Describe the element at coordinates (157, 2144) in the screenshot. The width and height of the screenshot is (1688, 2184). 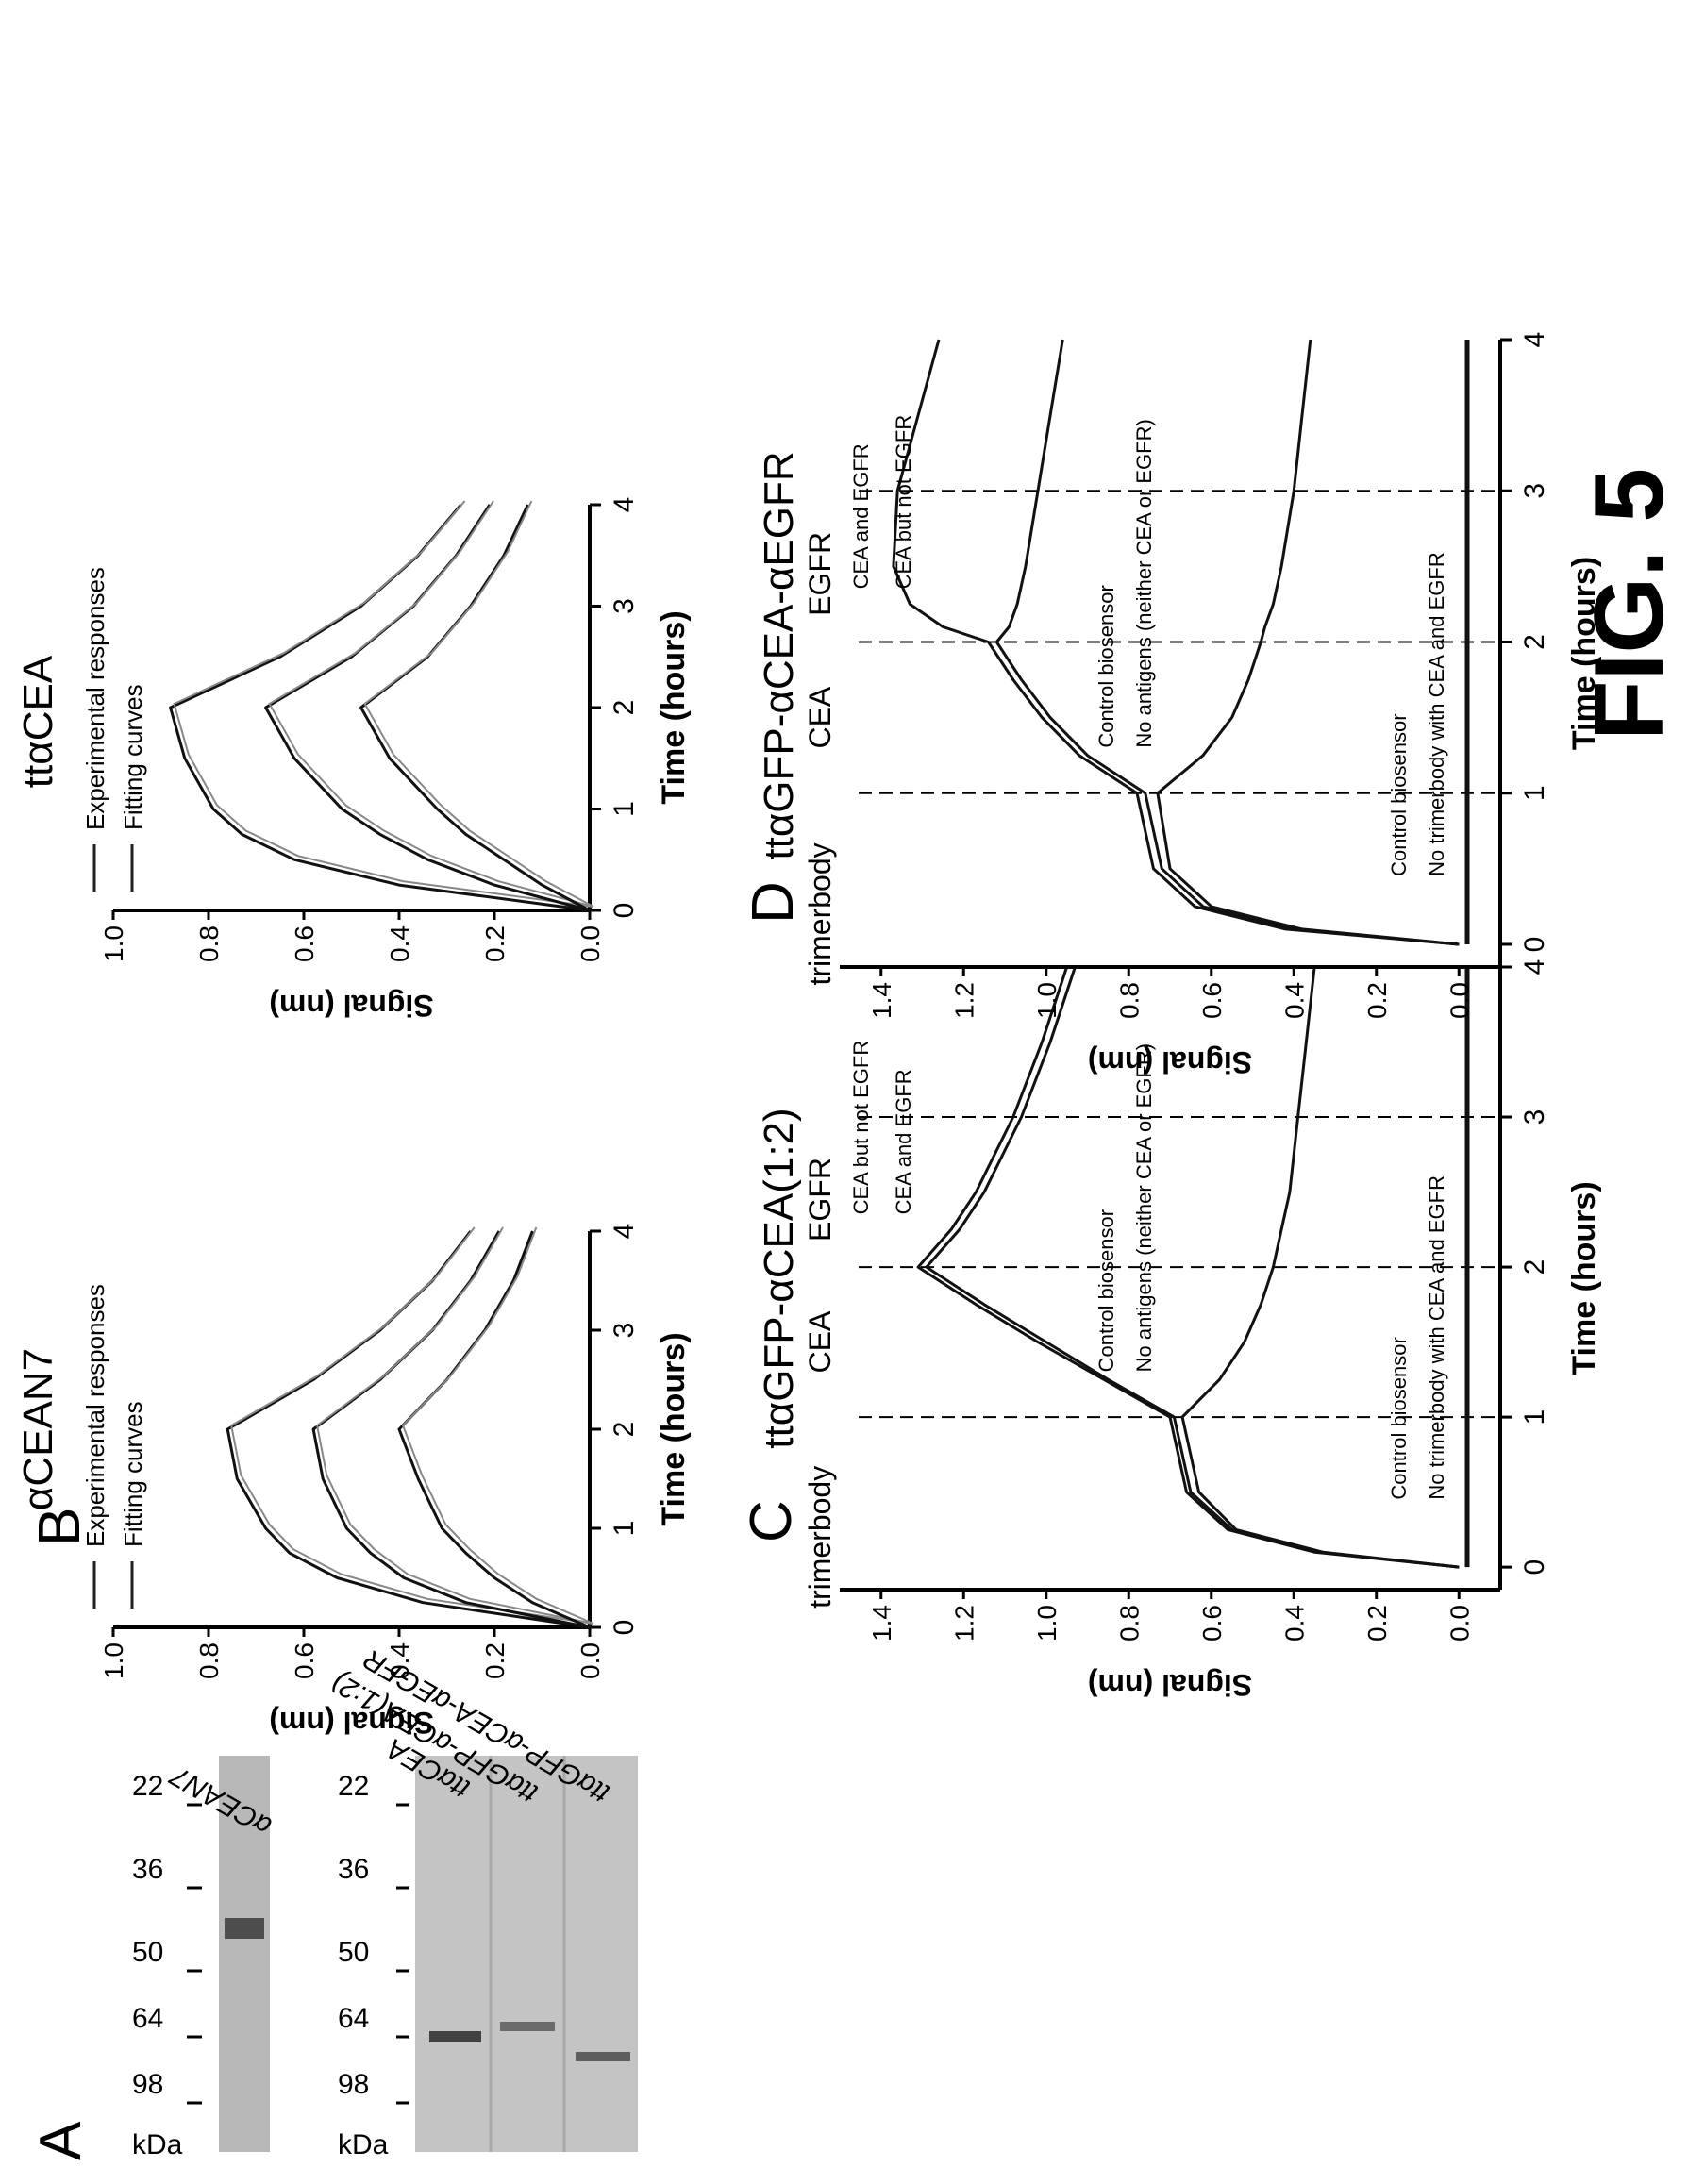
I see `gel-unit-left: kDa` at that location.